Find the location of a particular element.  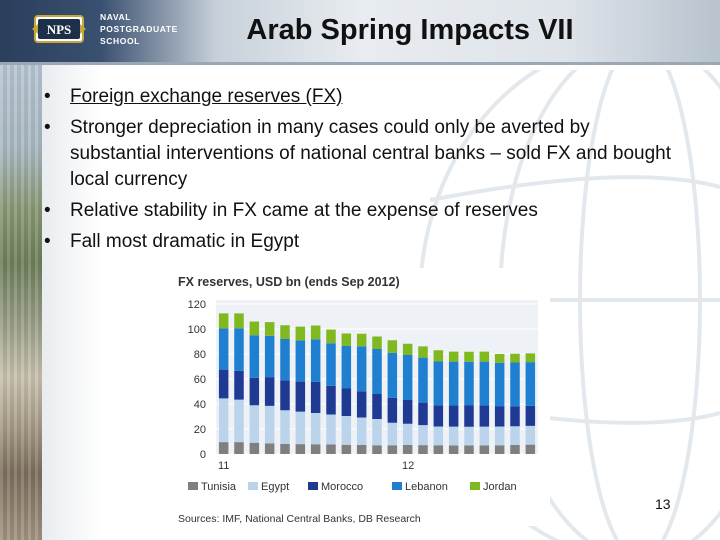

legend-swatch-tunisia is located at coordinates (193, 486).